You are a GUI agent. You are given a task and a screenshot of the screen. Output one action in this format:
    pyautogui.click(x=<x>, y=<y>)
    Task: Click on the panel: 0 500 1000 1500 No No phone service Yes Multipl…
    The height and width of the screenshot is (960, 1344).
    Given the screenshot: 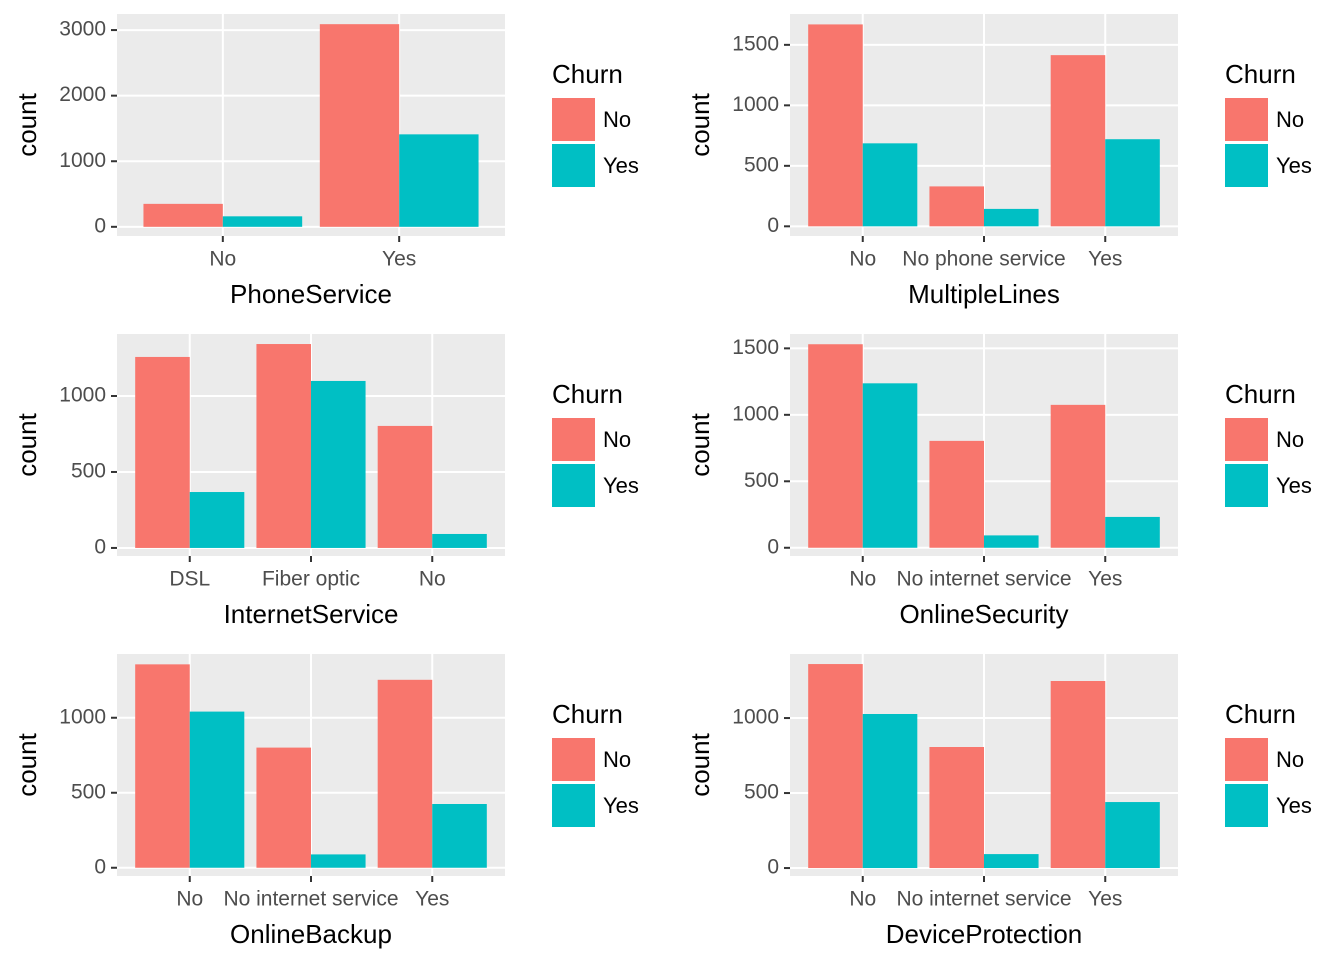 What is the action you would take?
    pyautogui.click(x=998, y=161)
    